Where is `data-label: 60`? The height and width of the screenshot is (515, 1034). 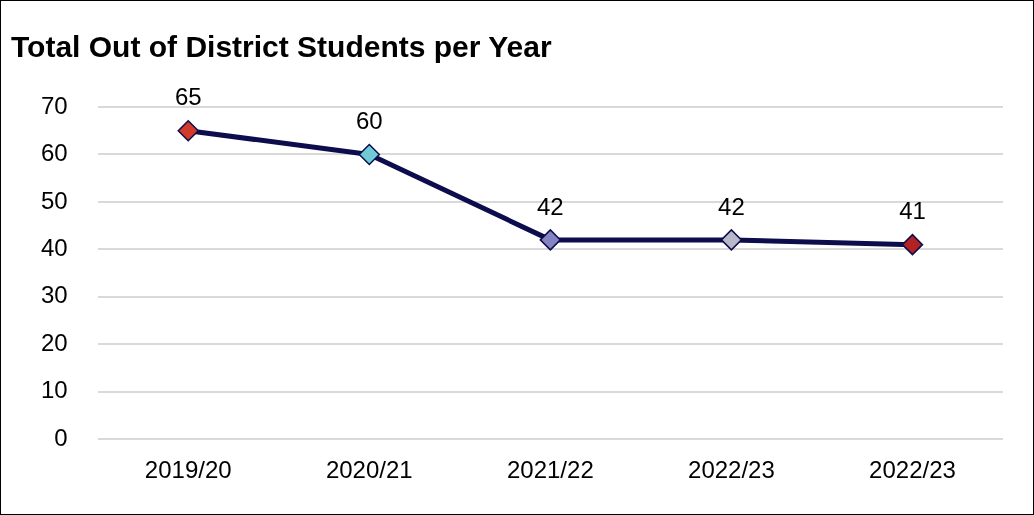
data-label: 60 is located at coordinates (369, 121).